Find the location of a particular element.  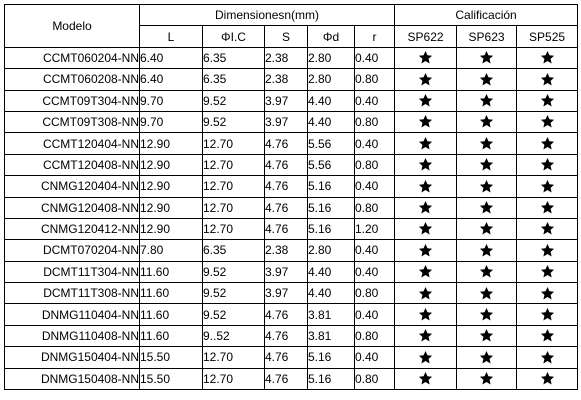

dimensions-group-header: Dimensionesn(mm) is located at coordinates (267, 15).